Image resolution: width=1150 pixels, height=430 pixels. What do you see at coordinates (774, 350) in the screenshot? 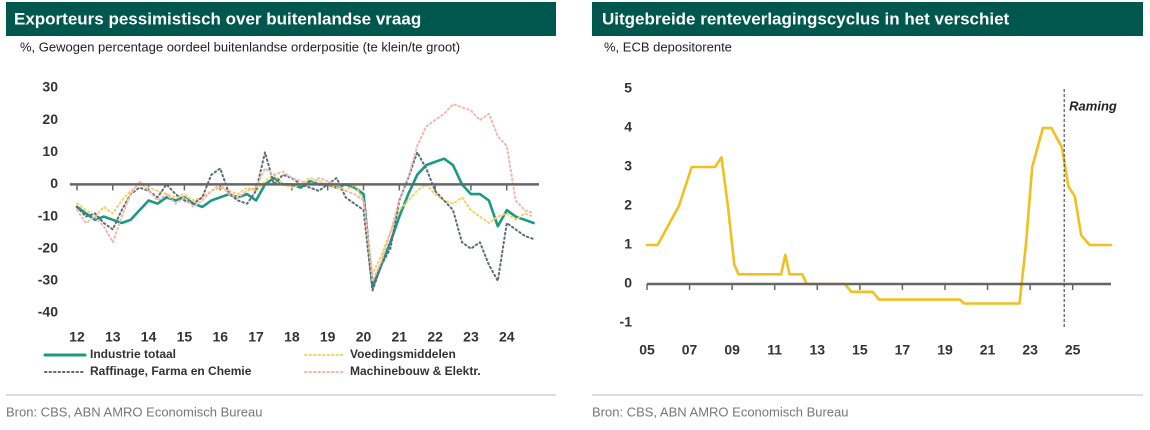
I see `x-tick-label: 11` at bounding box center [774, 350].